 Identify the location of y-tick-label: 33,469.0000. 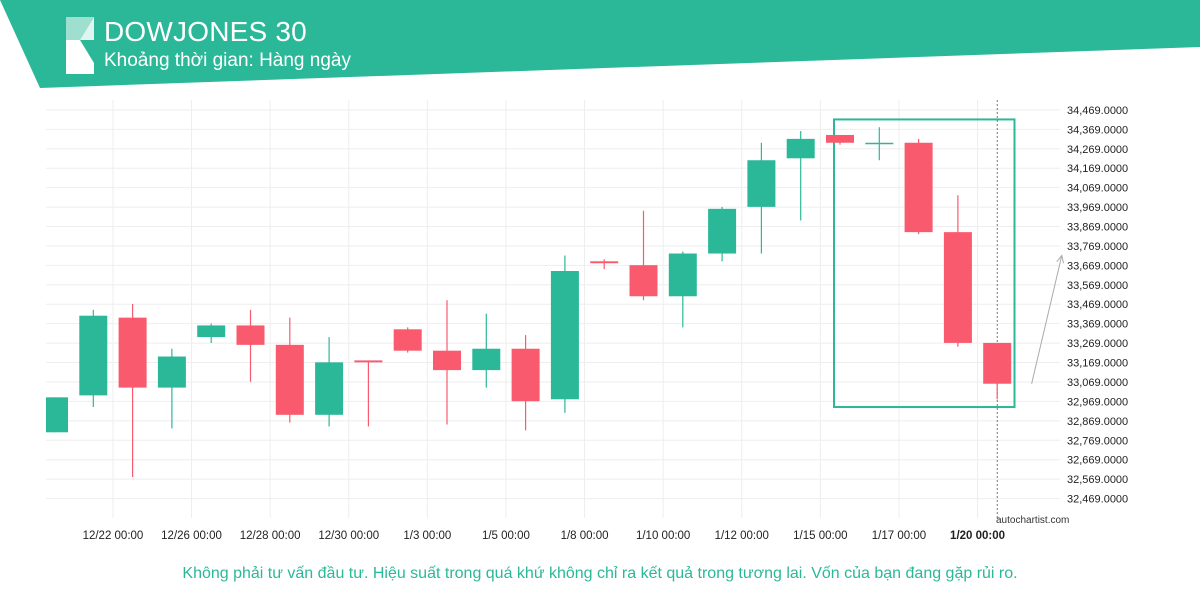
(1097, 305).